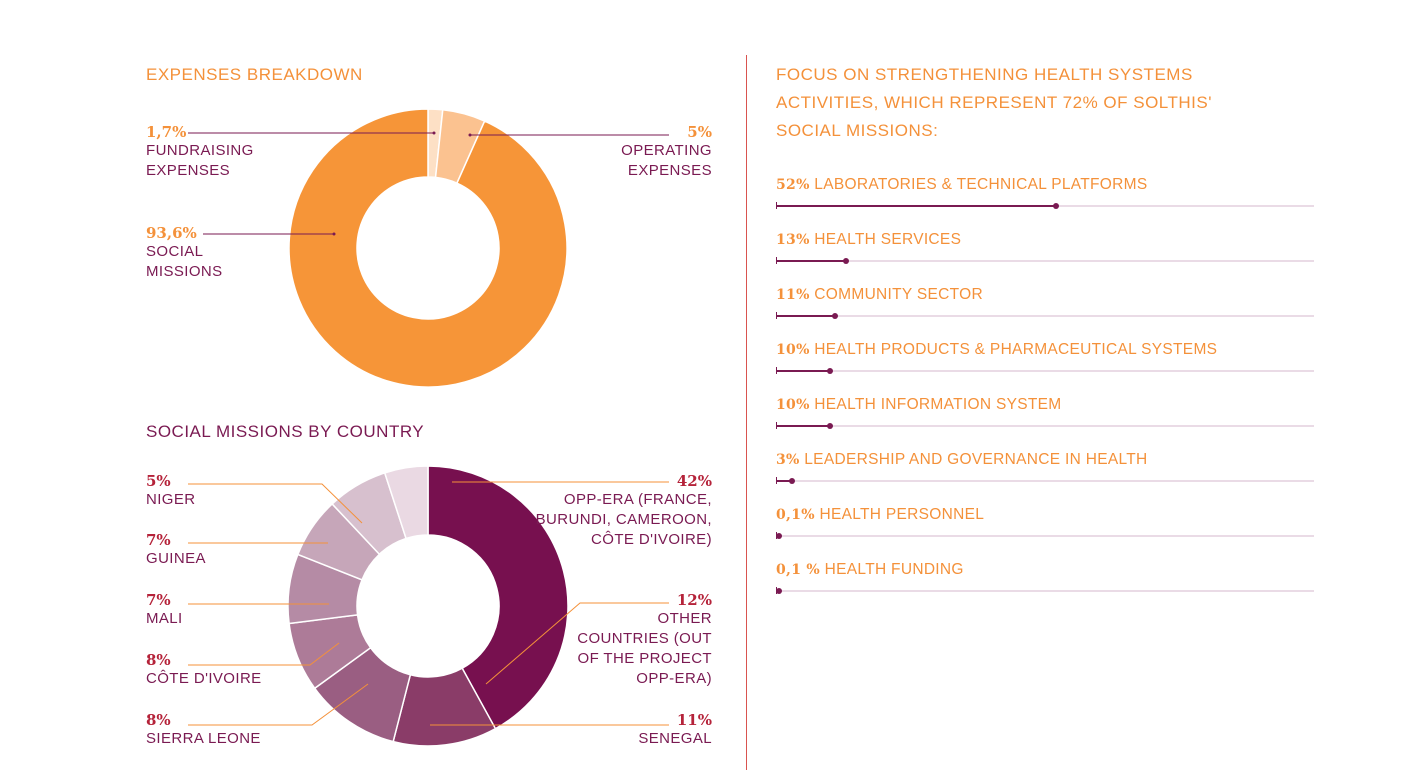  What do you see at coordinates (1046, 460) in the screenshot?
I see `bar-label: 3% LEADERSHIP AND GOVERNANCE IN HEALTH` at bounding box center [1046, 460].